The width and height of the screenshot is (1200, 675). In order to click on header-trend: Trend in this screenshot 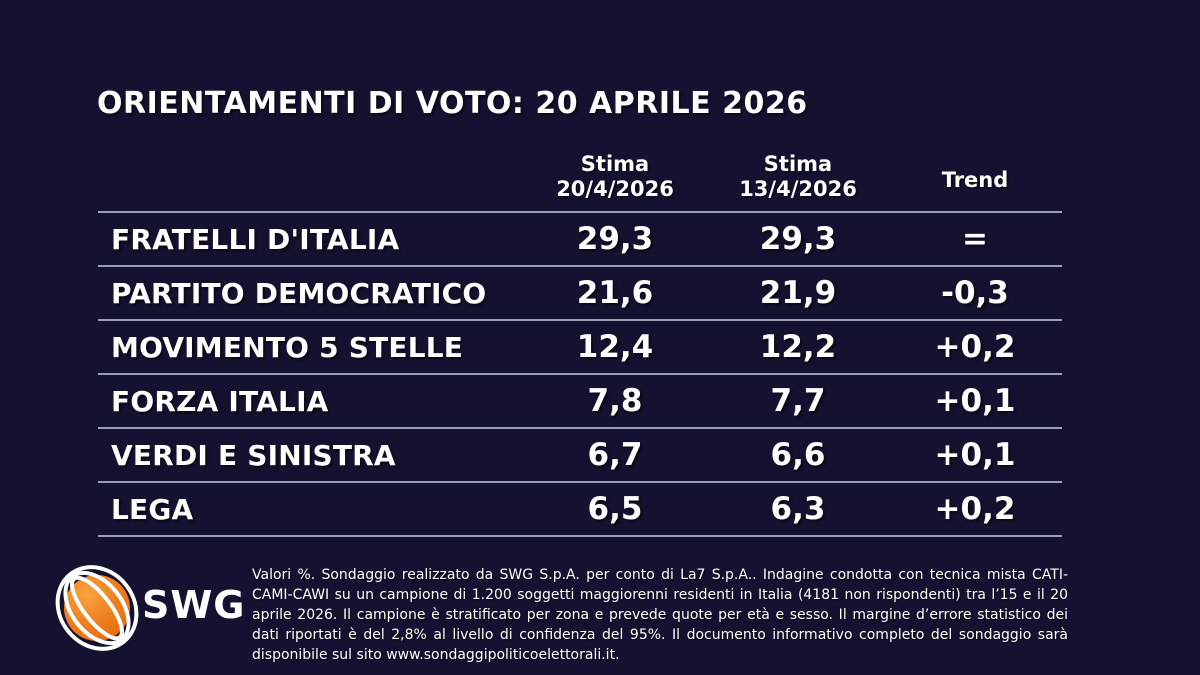, I will do `click(975, 185)`.